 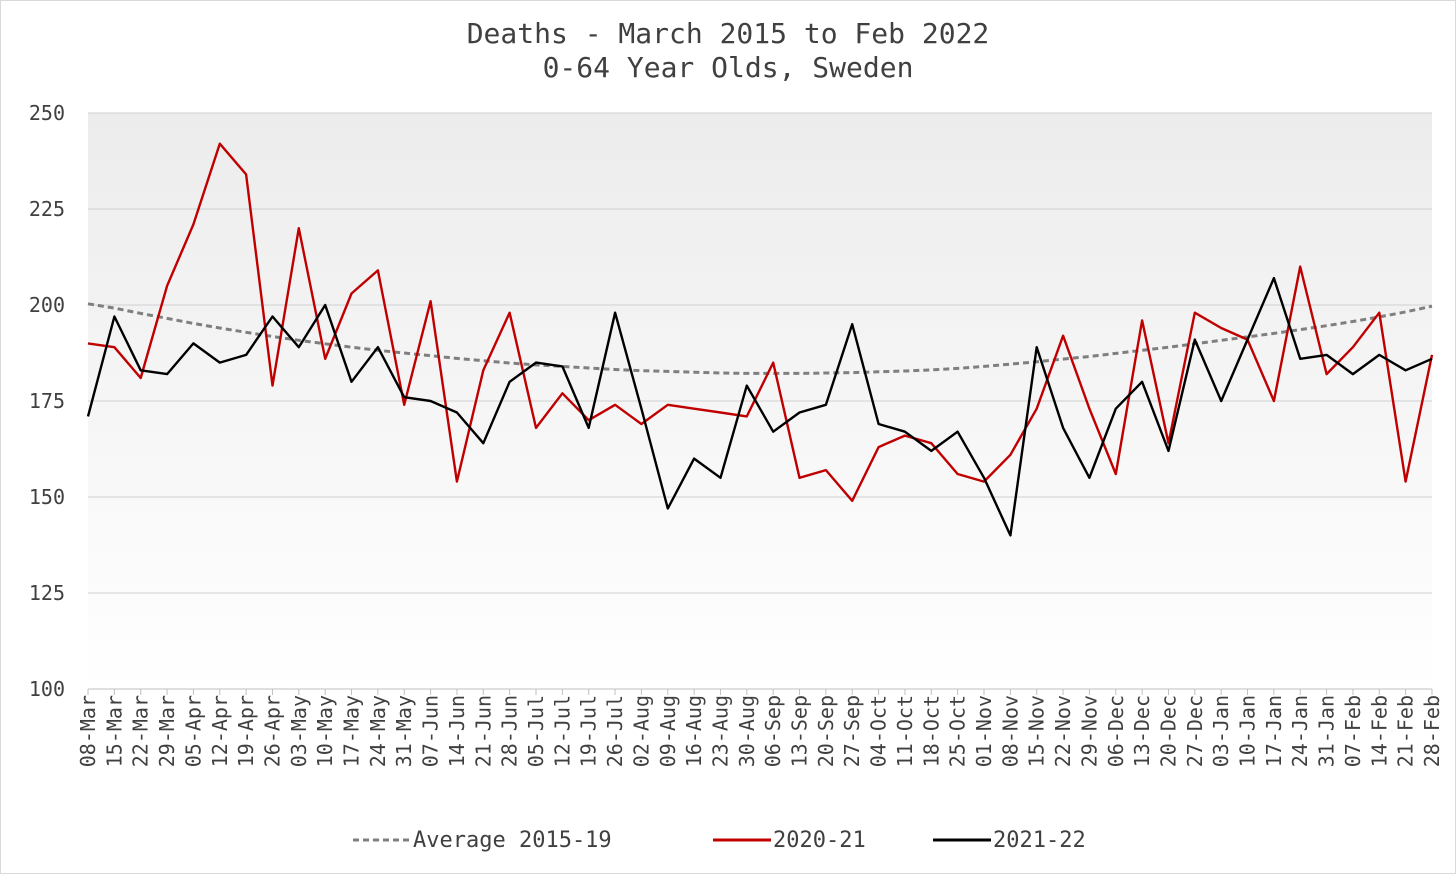 What do you see at coordinates (431, 731) in the screenshot?
I see `x-tick-label: 07-Jun` at bounding box center [431, 731].